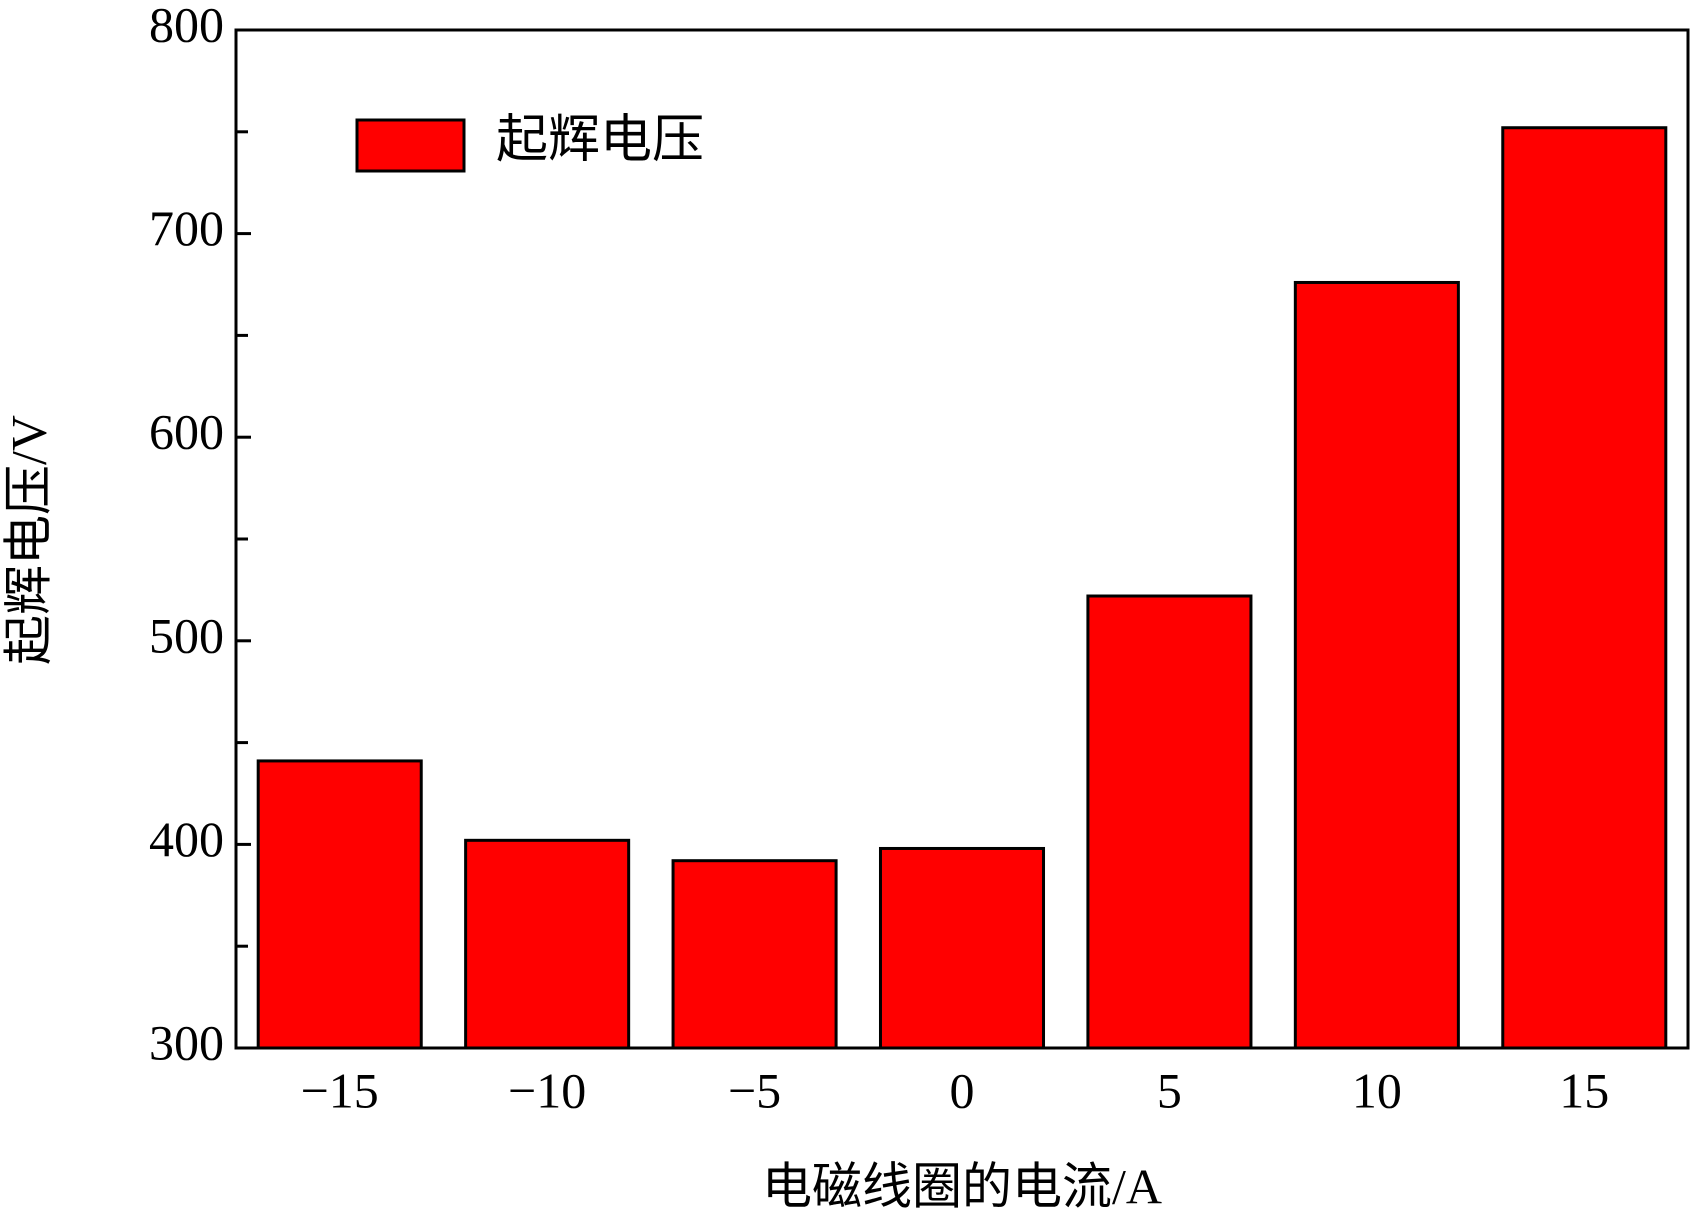 Image resolution: width=1692 pixels, height=1228 pixels. I want to click on y-axis-label: 起辉电压/V, so click(28, 540).